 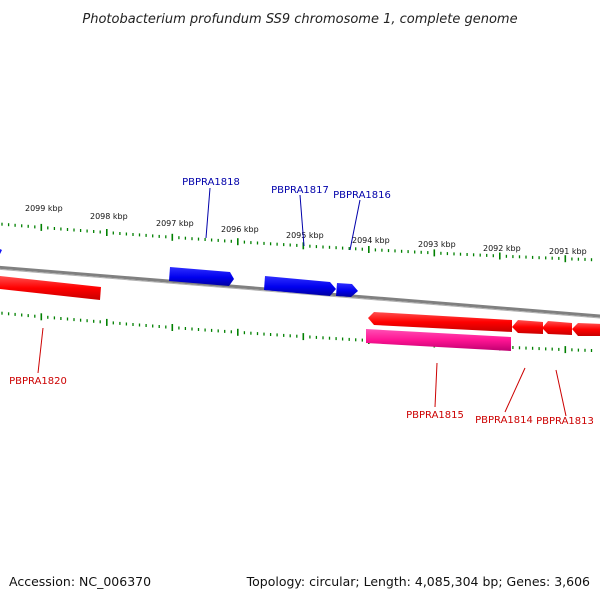 I want to click on label-pbpra1820: PBPRA1820, so click(x=38, y=381).